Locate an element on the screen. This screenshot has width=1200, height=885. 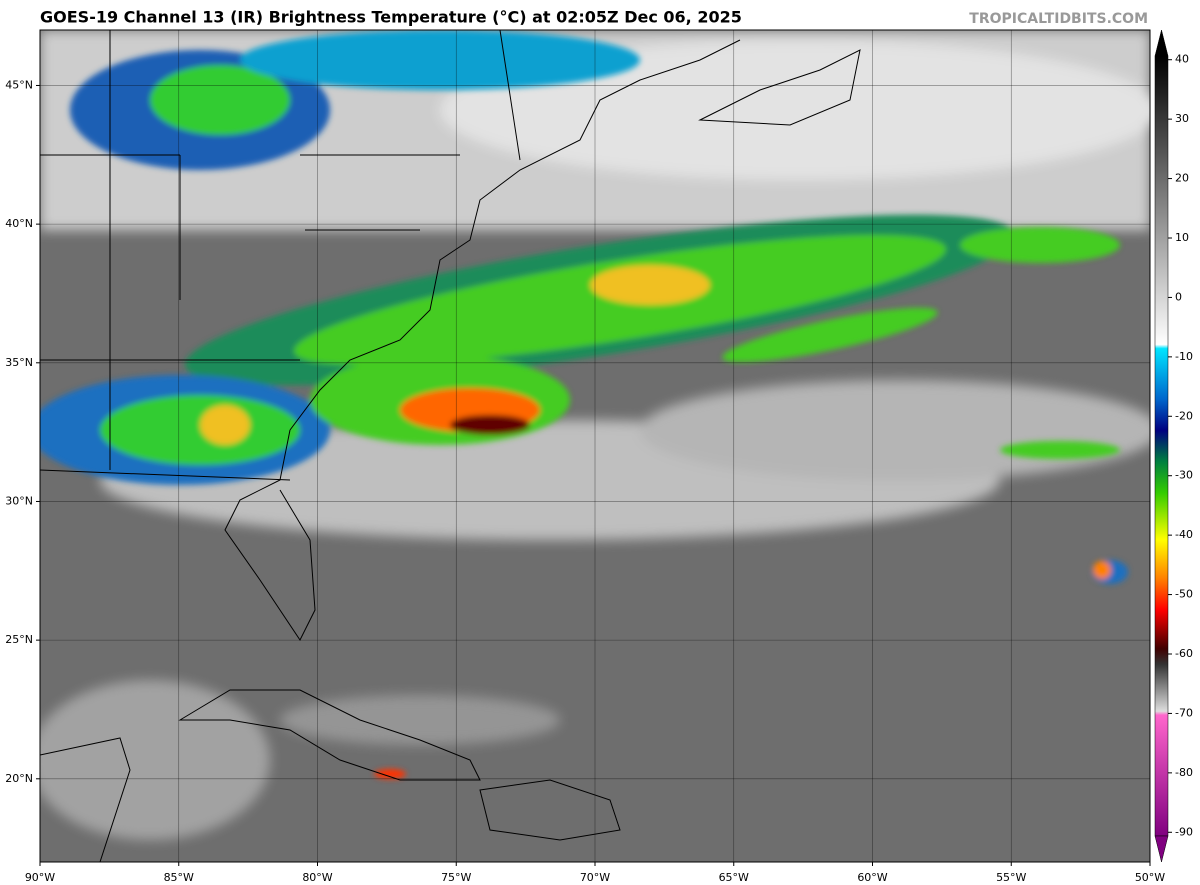
colorbar-tick-label: 0 is located at coordinates (1178, 296).